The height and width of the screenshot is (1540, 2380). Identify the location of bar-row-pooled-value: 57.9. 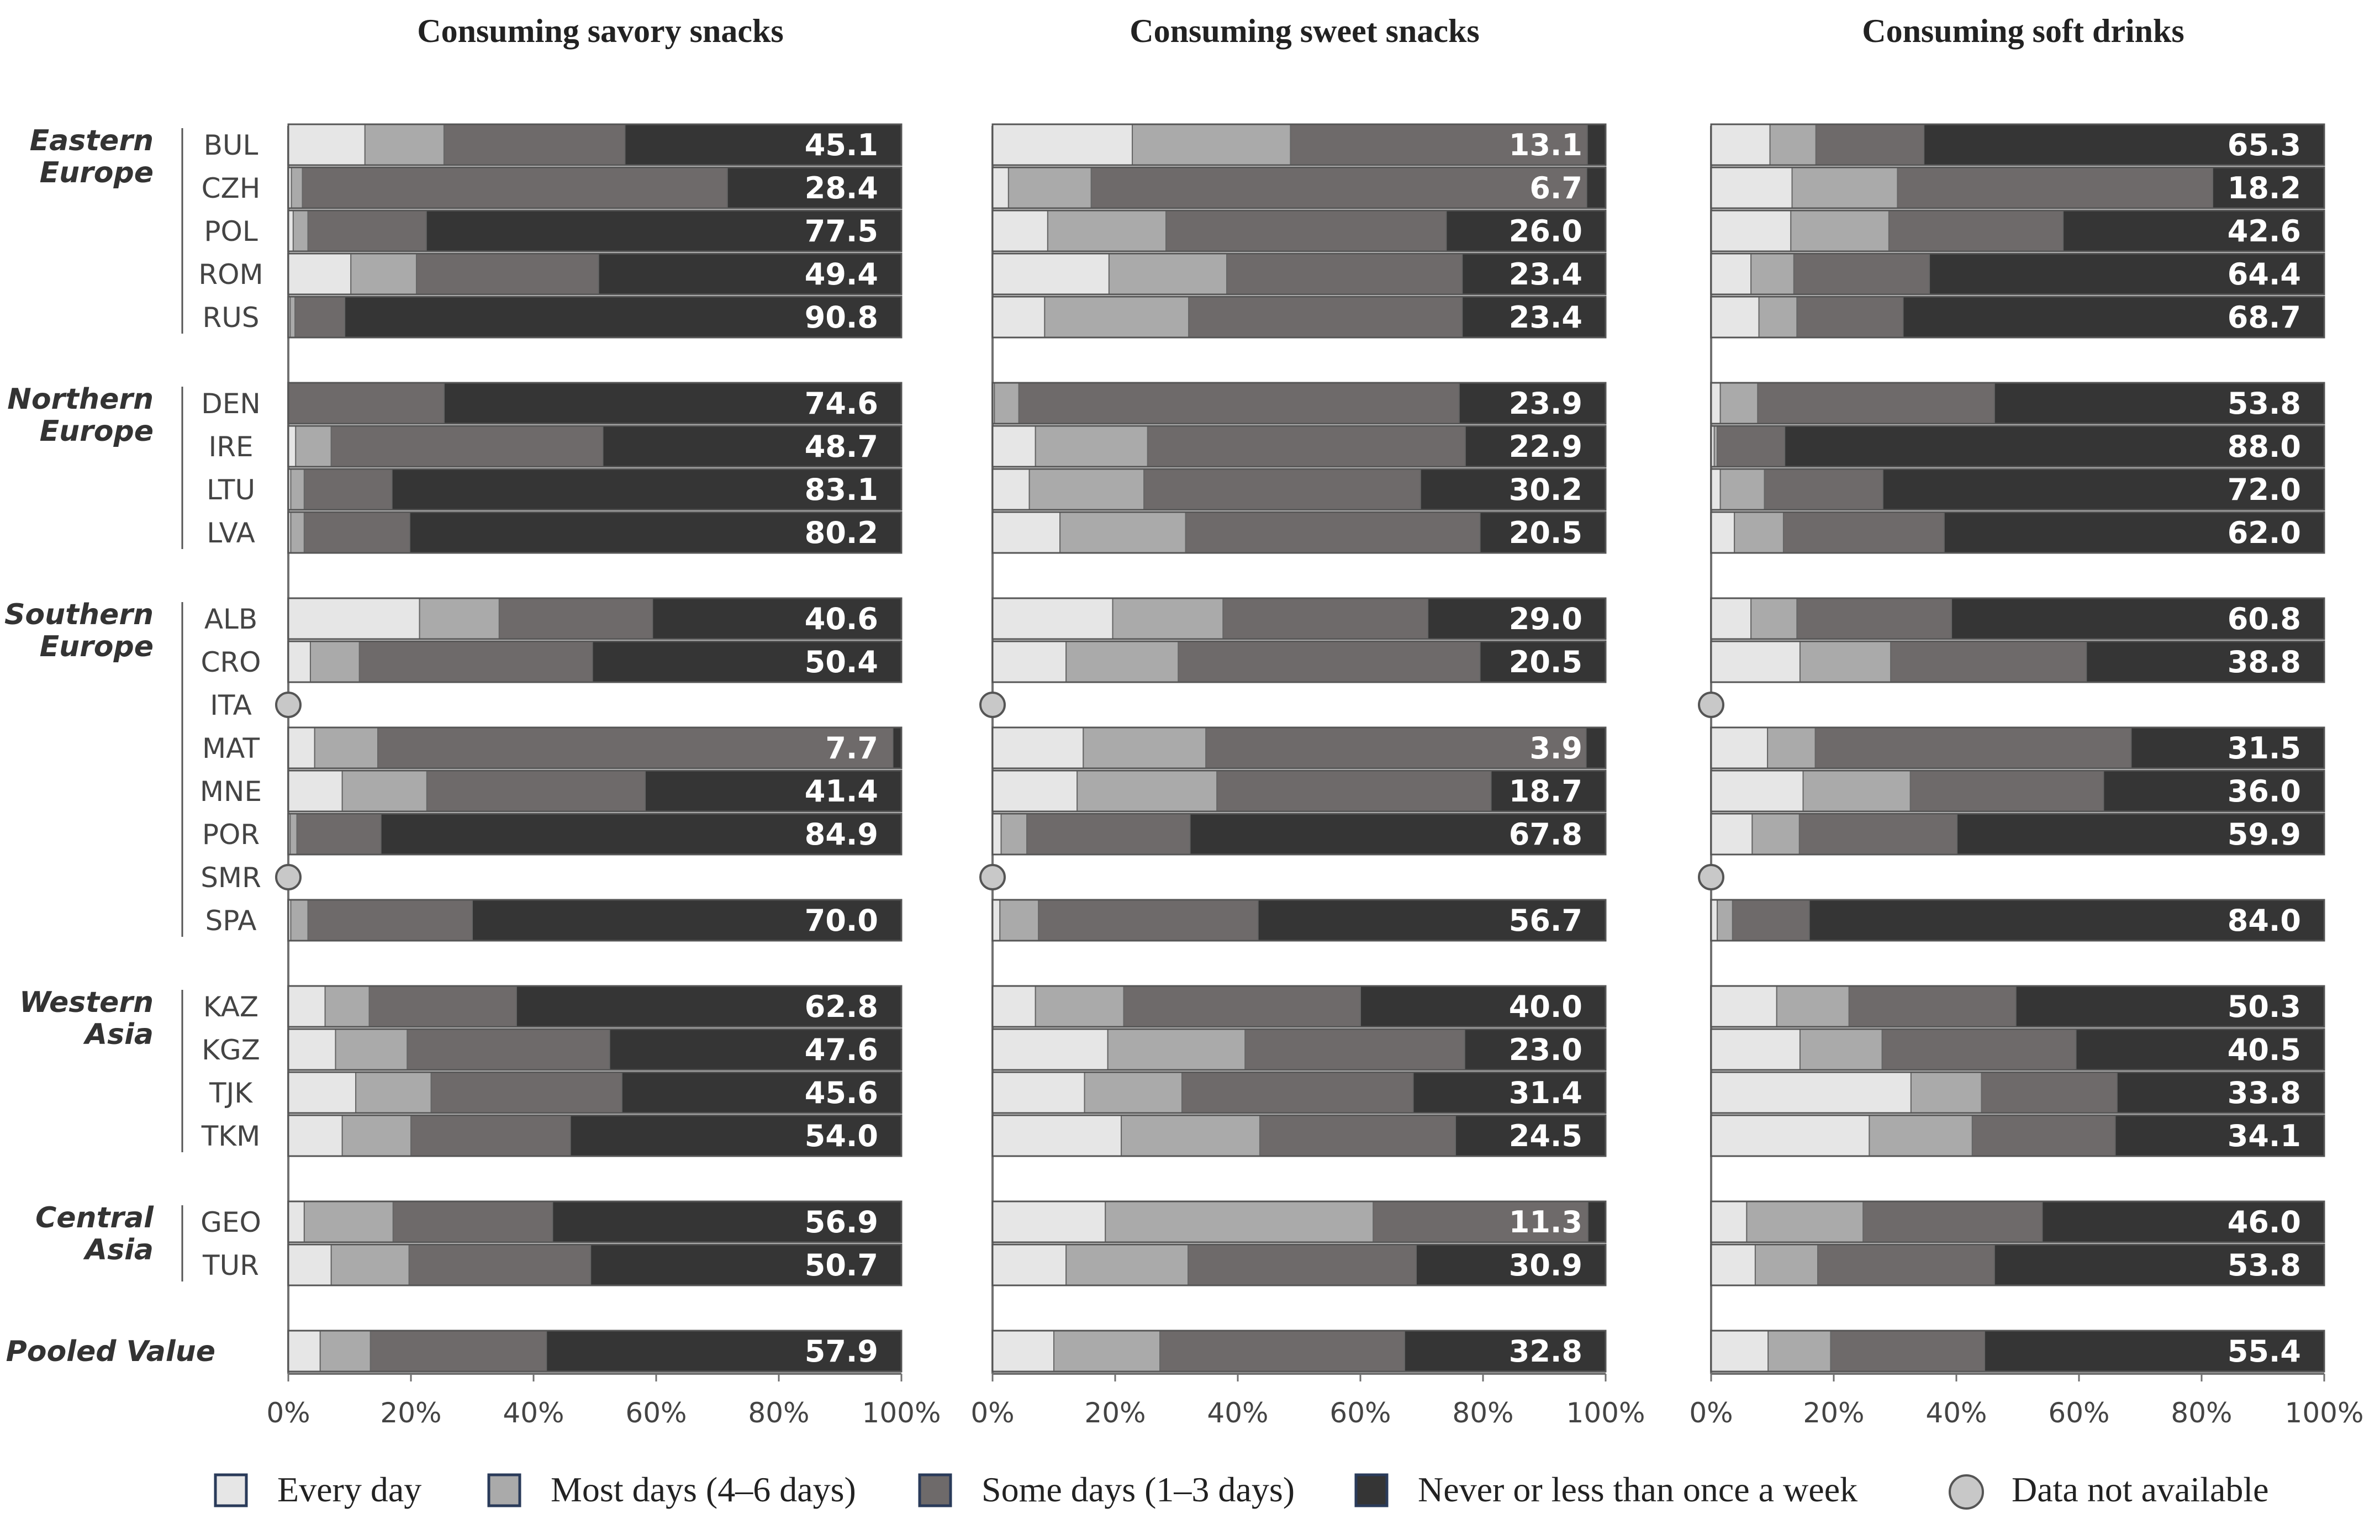
(595, 1351).